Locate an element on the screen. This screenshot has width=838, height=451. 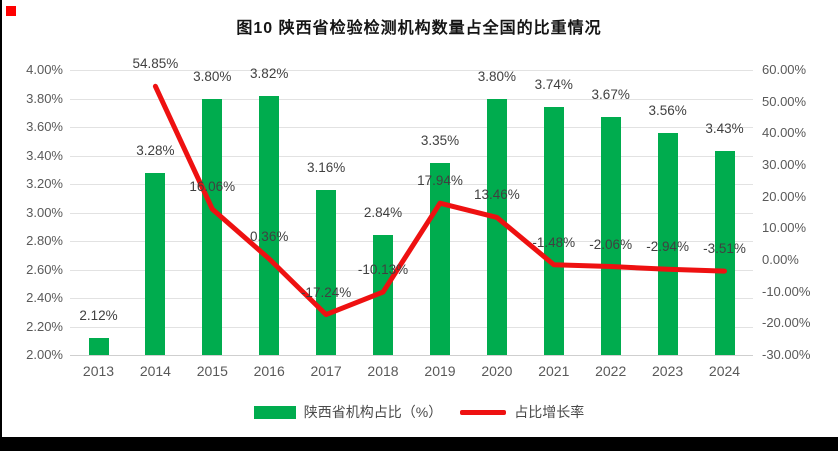
line-value-label: 16.06% is located at coordinates (212, 187).